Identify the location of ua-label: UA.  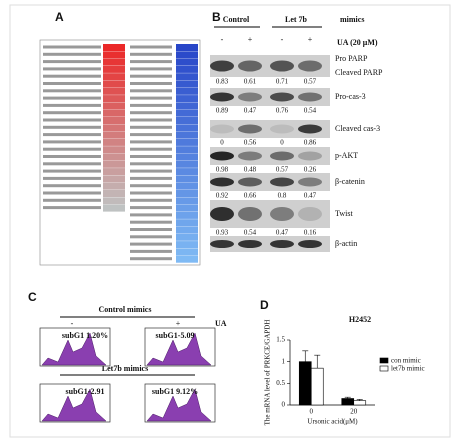
(221, 323).